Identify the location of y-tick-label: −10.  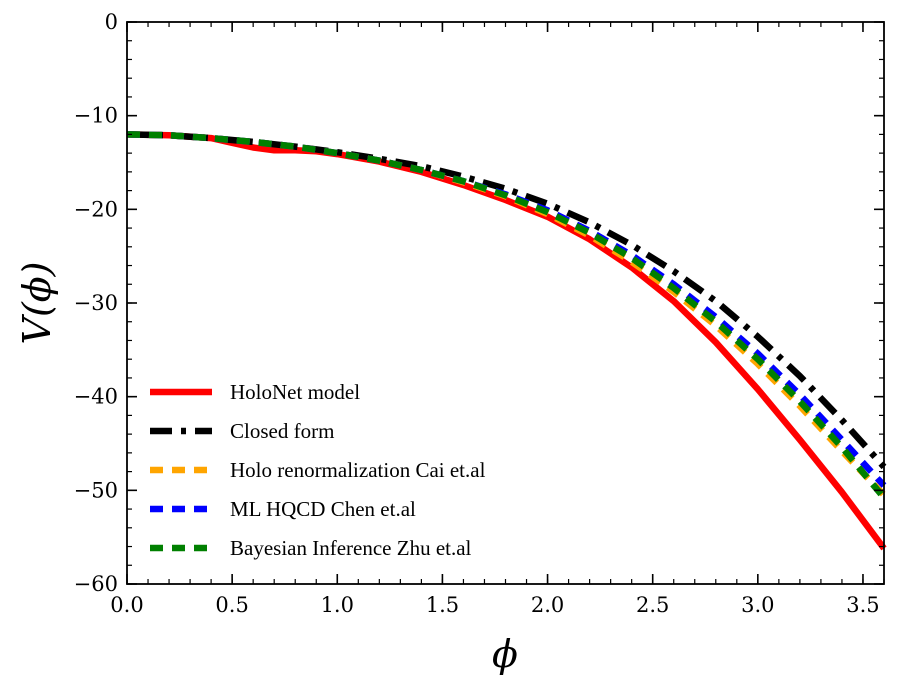
(96, 116).